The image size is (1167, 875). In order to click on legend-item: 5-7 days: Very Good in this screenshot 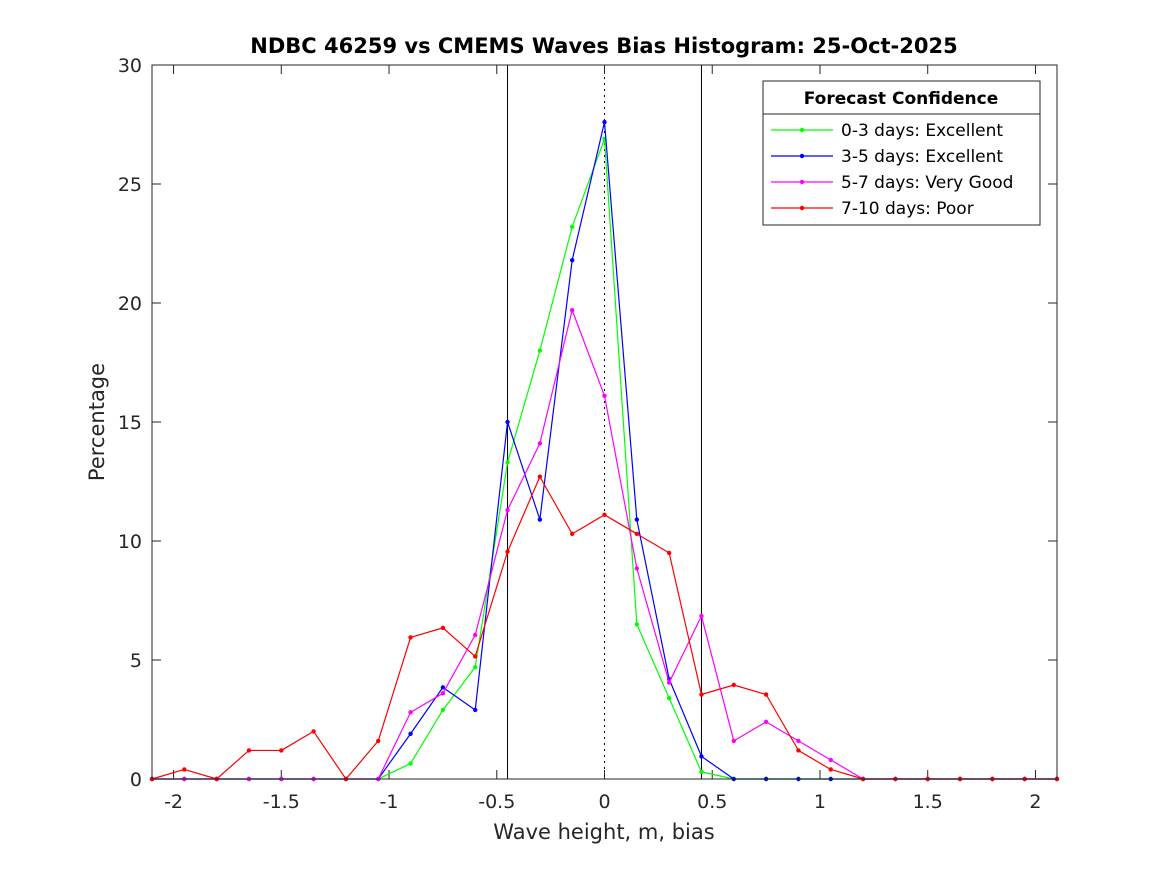, I will do `click(892, 183)`.